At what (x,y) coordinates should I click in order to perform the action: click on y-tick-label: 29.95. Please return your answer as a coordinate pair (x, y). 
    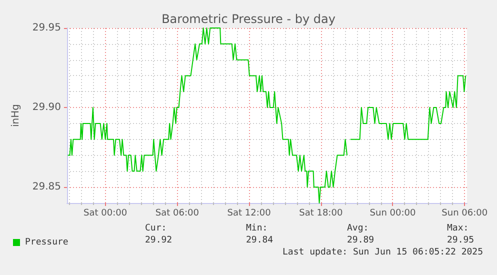
    Looking at the image, I should click on (46, 28).